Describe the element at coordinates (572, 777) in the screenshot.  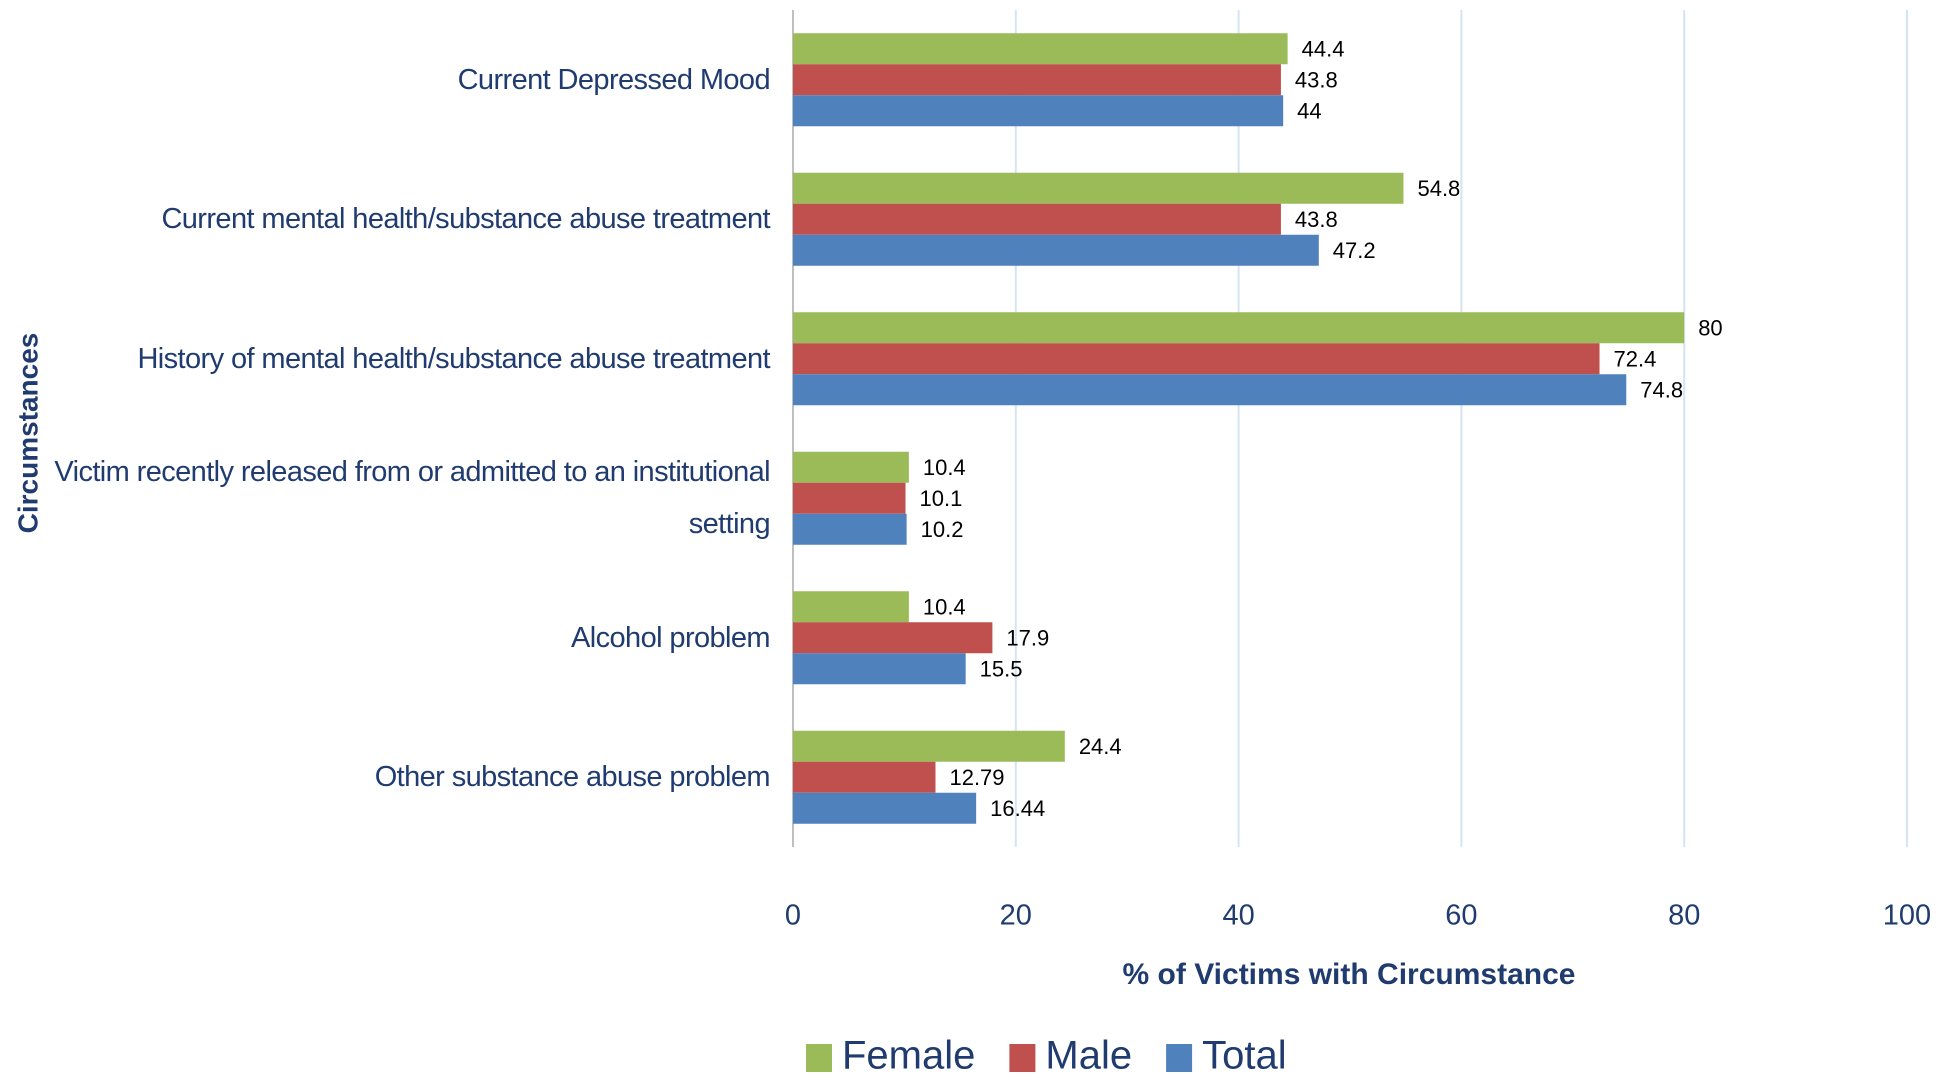
I see `y-tick-label: Other substance abuse problem` at that location.